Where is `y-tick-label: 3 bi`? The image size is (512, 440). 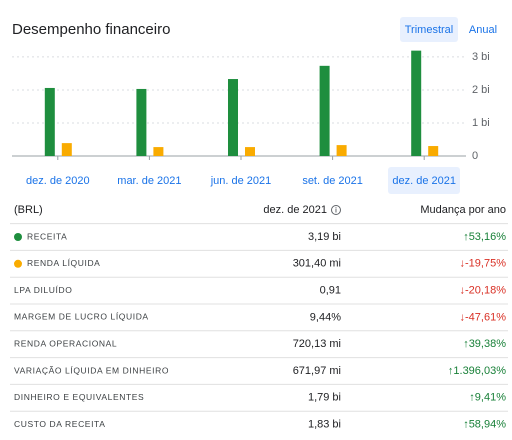 y-tick-label: 3 bi is located at coordinates (481, 57).